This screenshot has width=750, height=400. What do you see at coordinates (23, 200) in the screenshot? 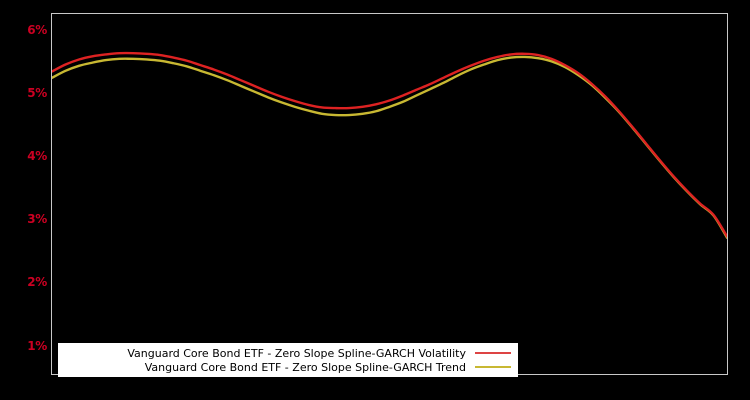
I see `y-axis-tick-labels: 6% 5% 4% 3% 2% 1%` at bounding box center [23, 200].